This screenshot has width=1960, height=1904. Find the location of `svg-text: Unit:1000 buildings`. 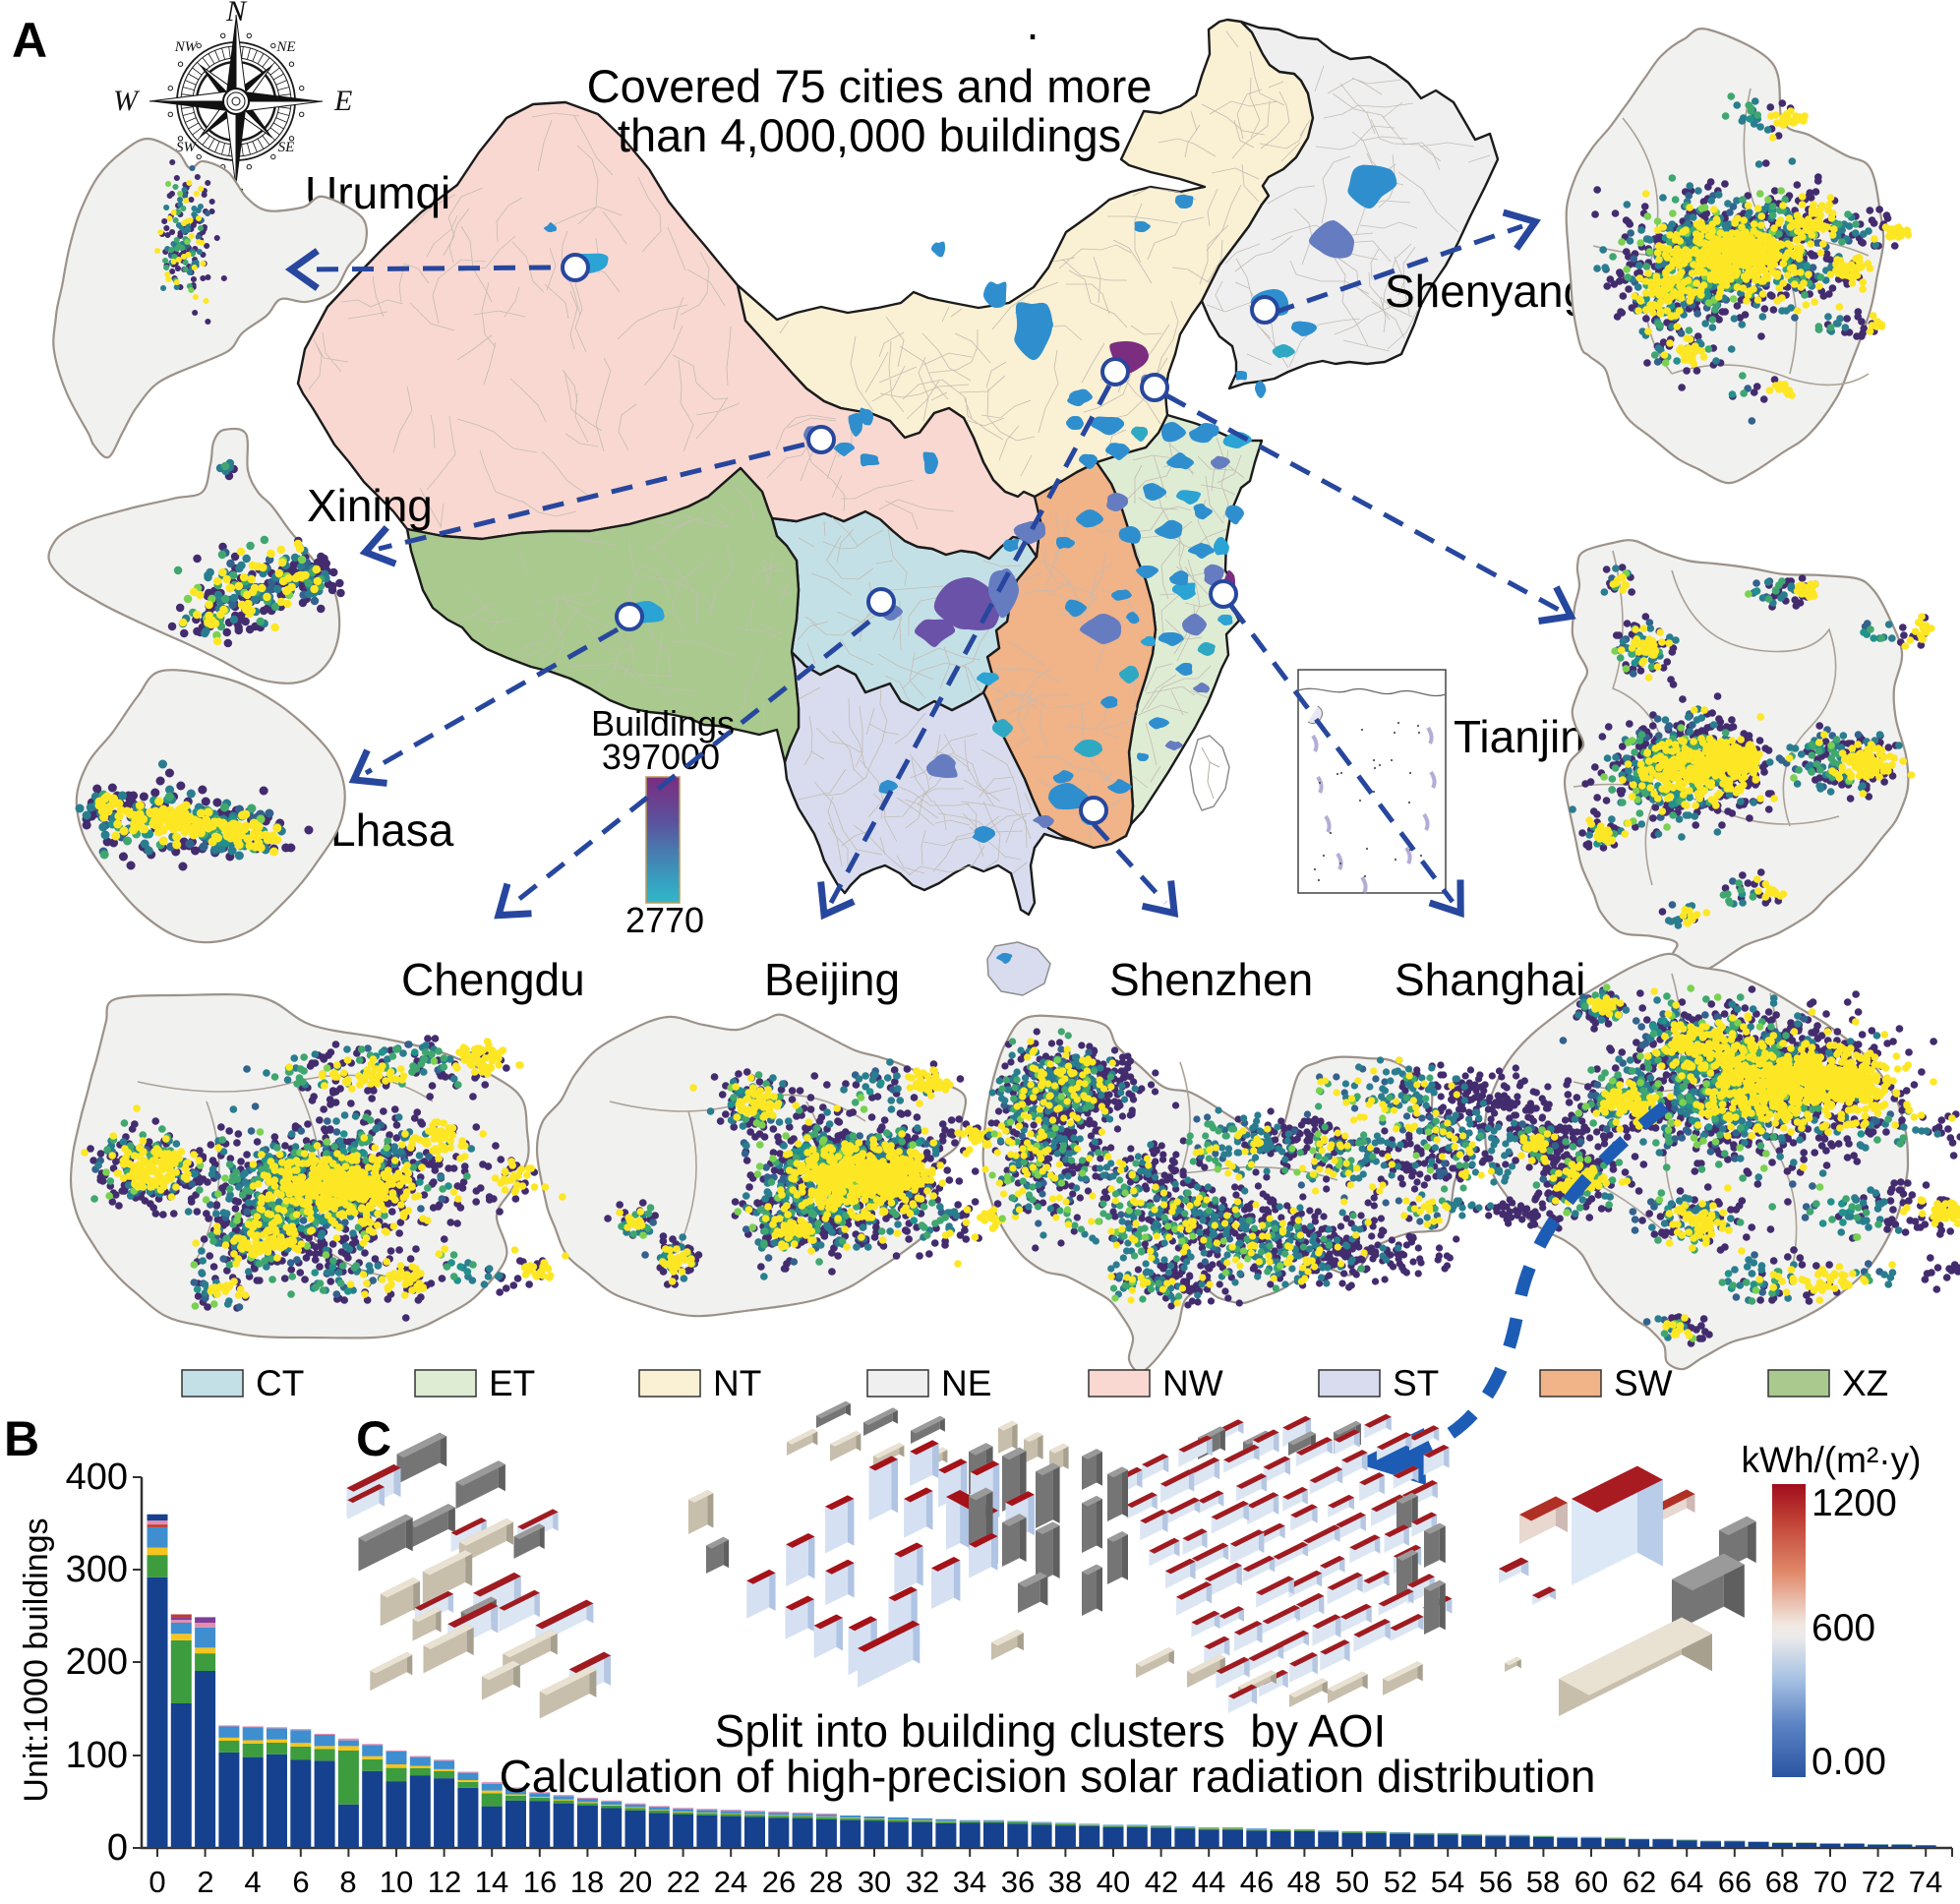

svg-text: Unit:1000 buildings is located at coordinates (36, 1659).